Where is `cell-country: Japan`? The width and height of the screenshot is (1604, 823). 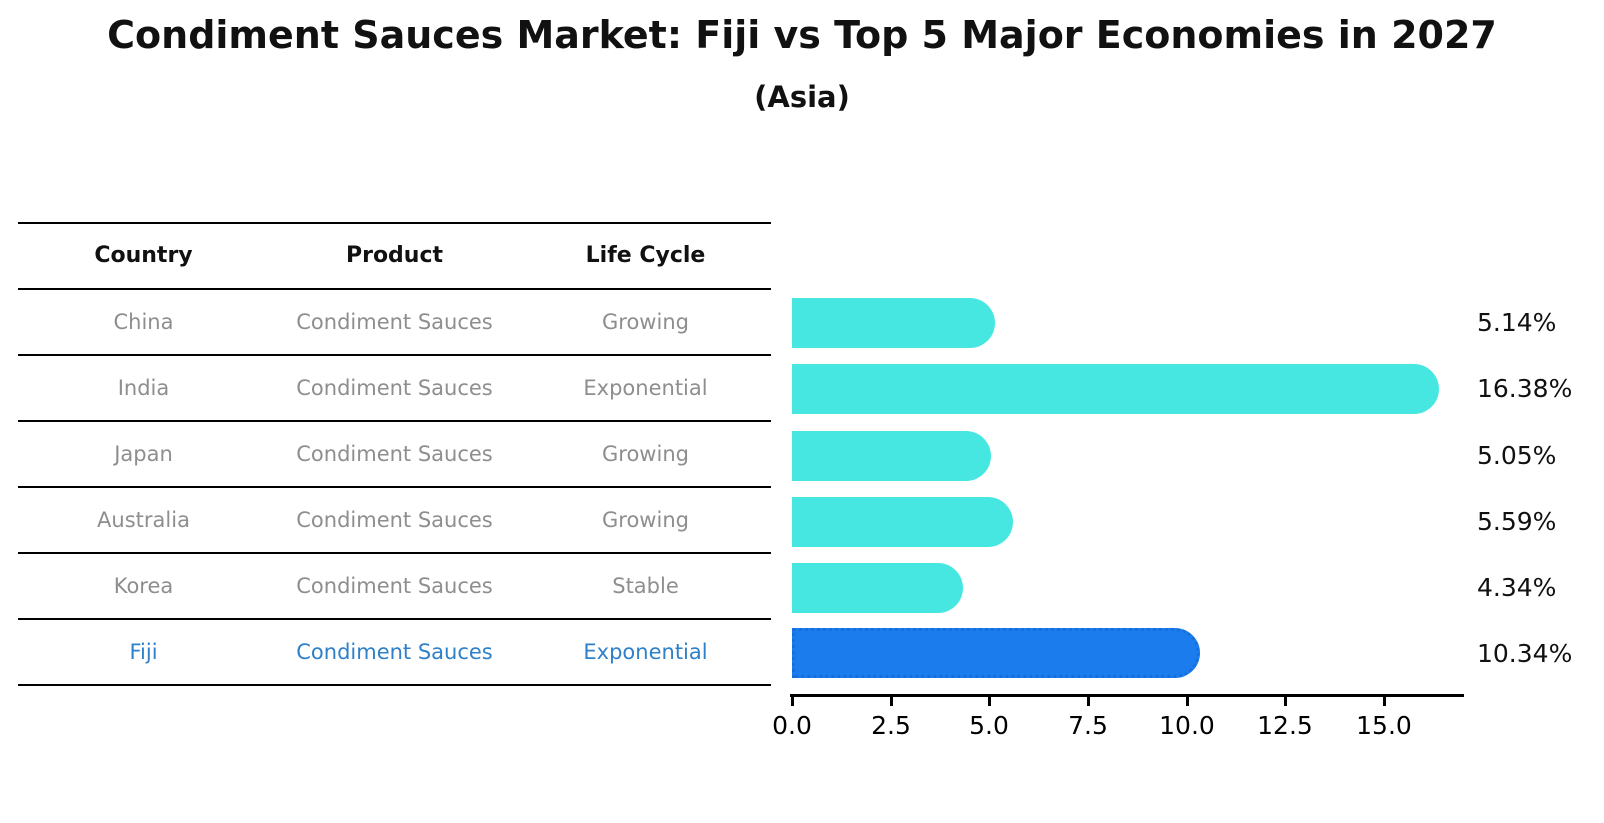 cell-country: Japan is located at coordinates (143, 454).